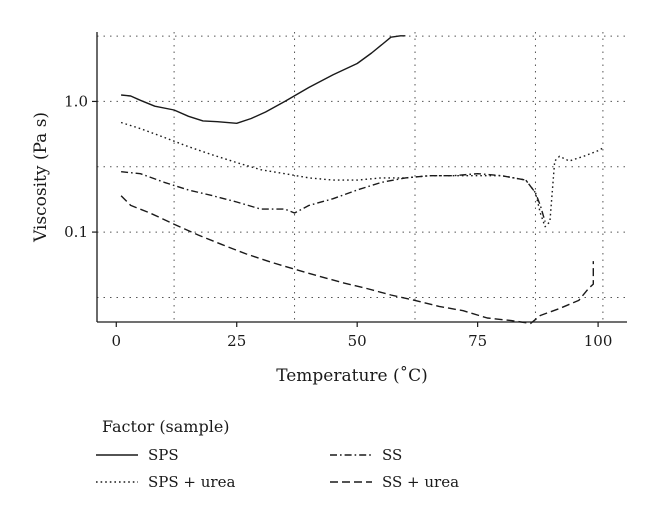 This screenshot has height=520, width=660. Describe the element at coordinates (352, 376) in the screenshot. I see `x-axis-label: Temperature (˚C)` at that location.